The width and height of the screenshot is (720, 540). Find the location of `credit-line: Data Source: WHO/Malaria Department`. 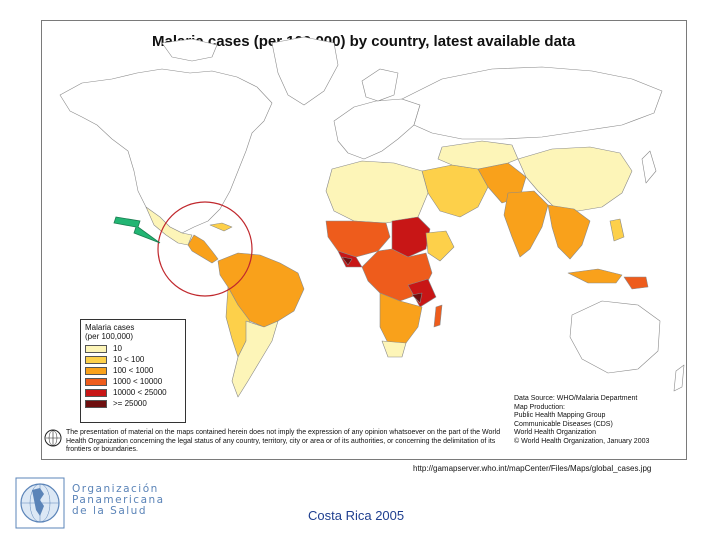

credit-line: Data Source: WHO/Malaria Department is located at coordinates (576, 398).